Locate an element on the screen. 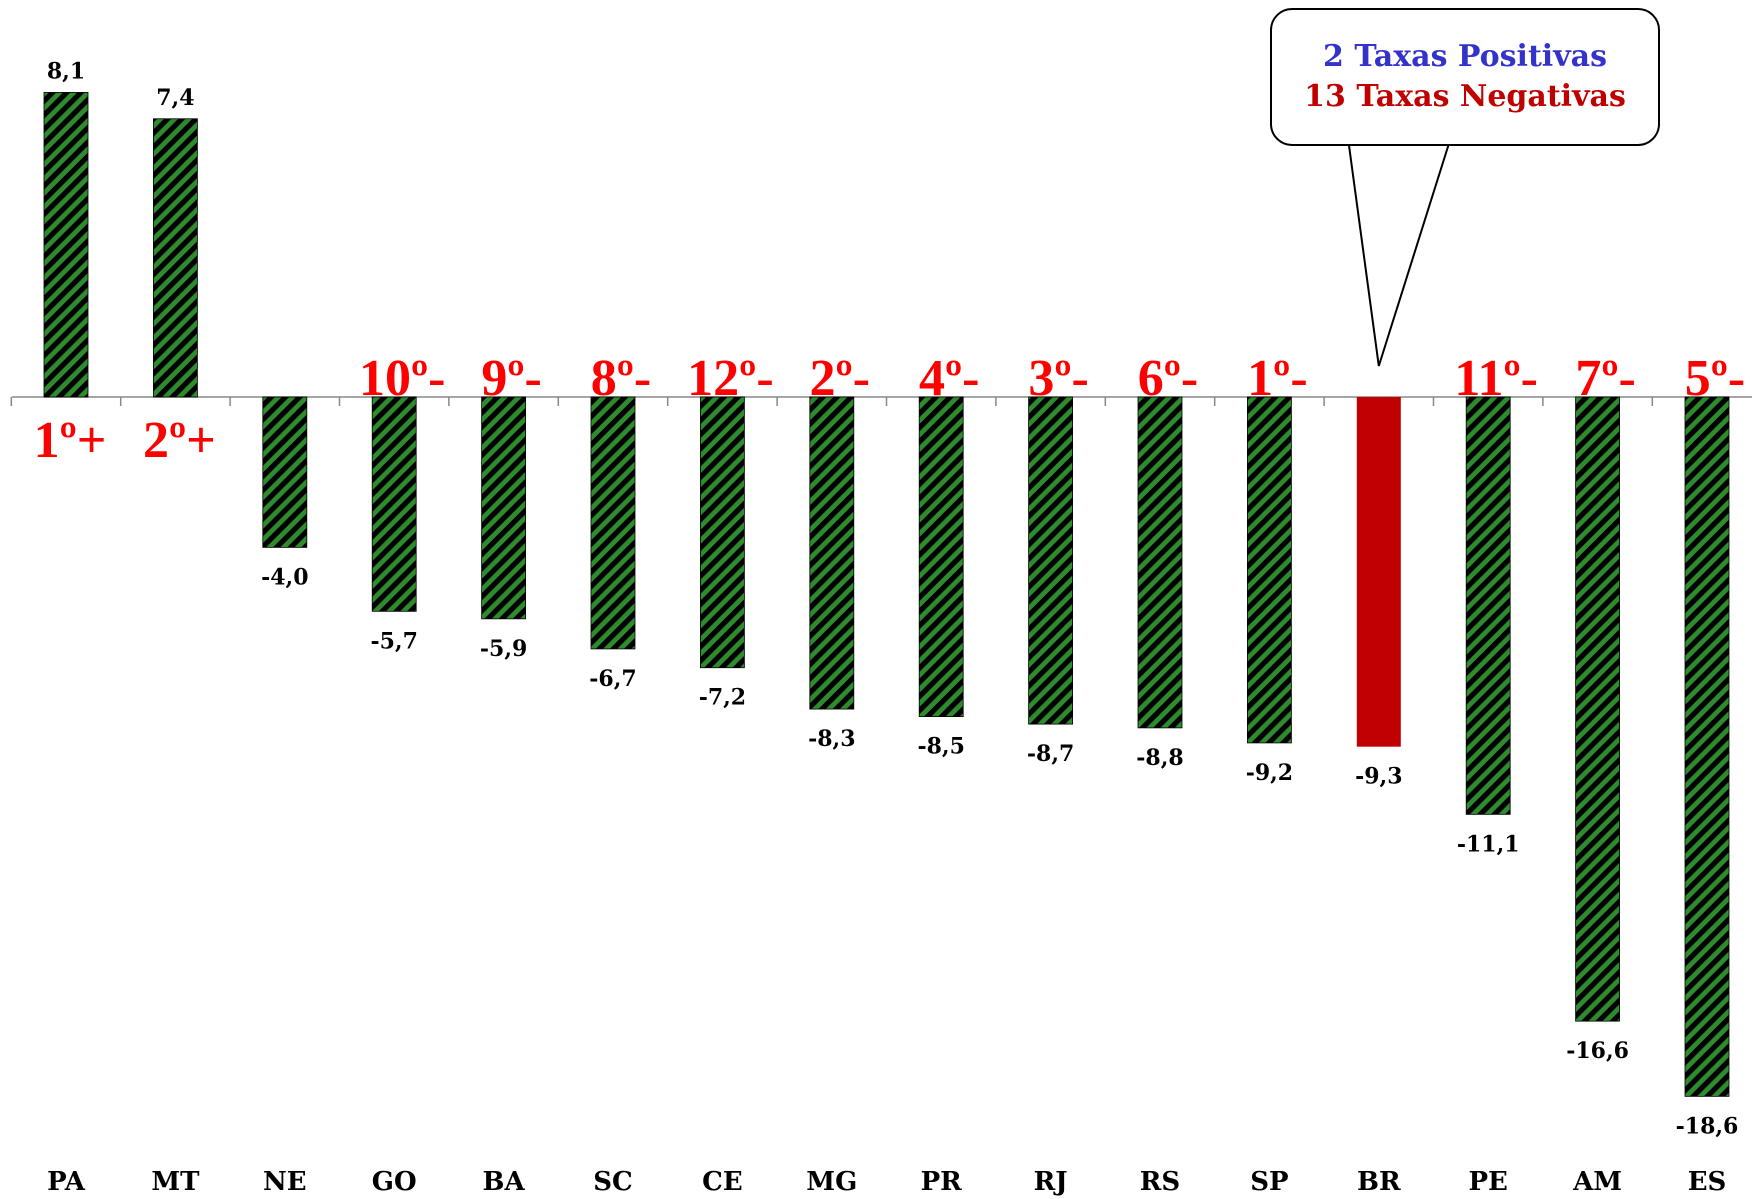  category-label-ne: NE is located at coordinates (285, 1182).